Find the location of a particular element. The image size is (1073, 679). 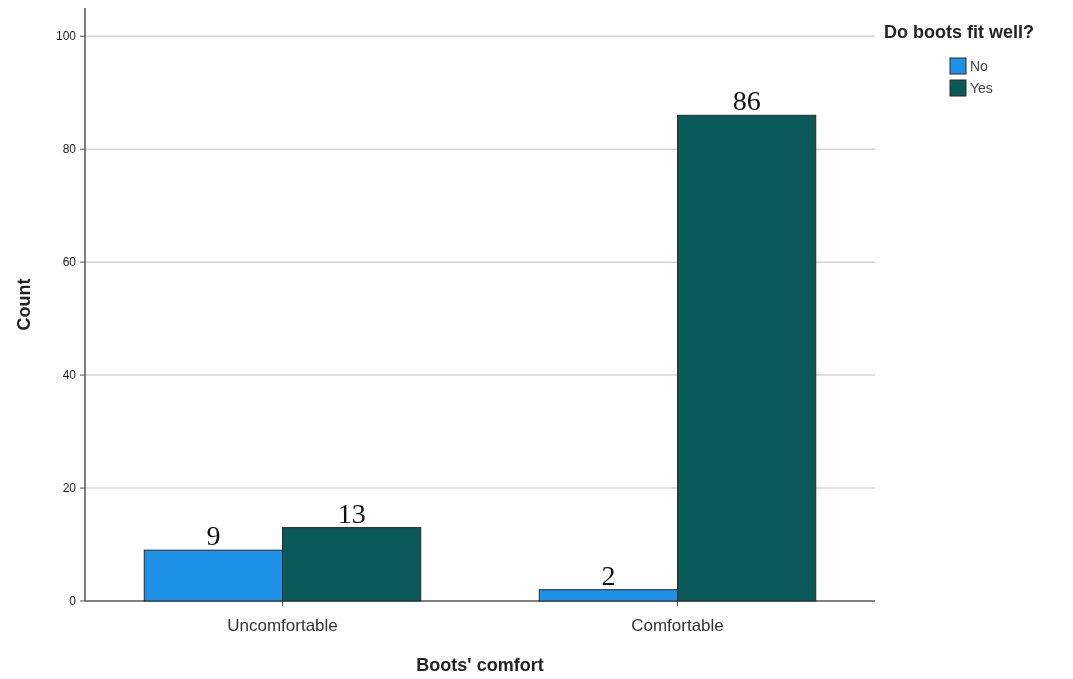

data-label: 86 is located at coordinates (746, 101).